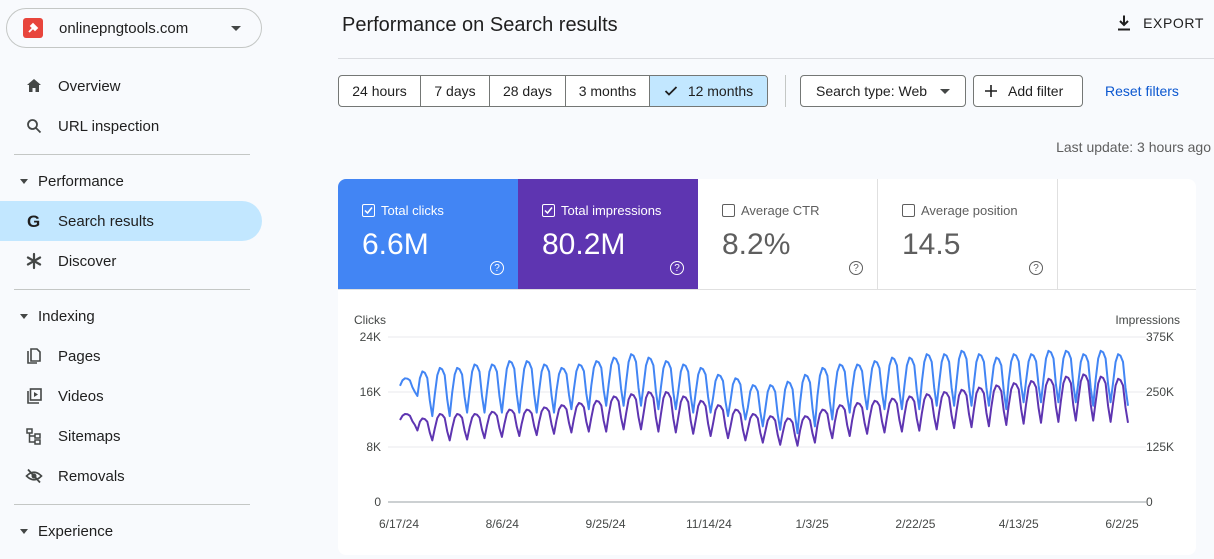  I want to click on nav-url-inspection: URL inspection, so click(131, 126).